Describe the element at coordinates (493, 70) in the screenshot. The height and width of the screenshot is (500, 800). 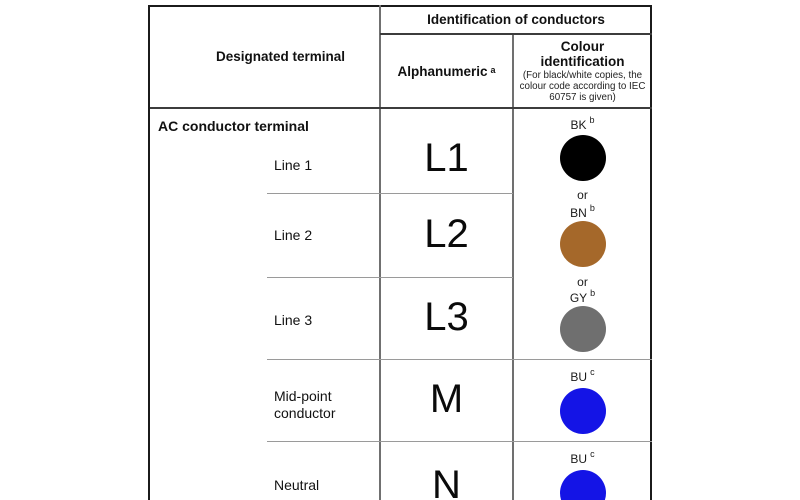
I see `footnote-marker-a: a` at that location.